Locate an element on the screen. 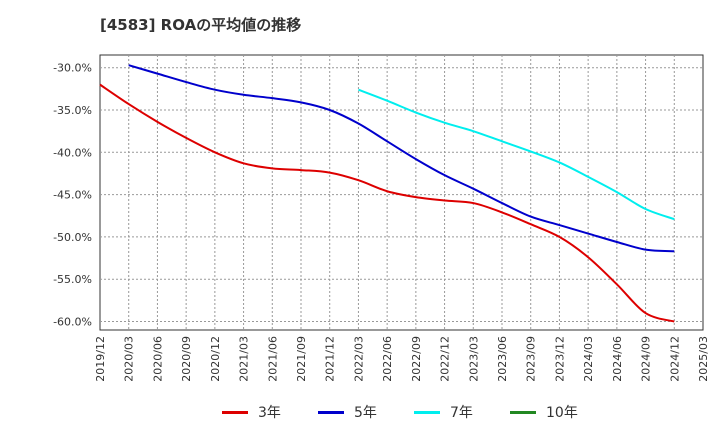  legend-label-5y: 5年 is located at coordinates (365, 413).